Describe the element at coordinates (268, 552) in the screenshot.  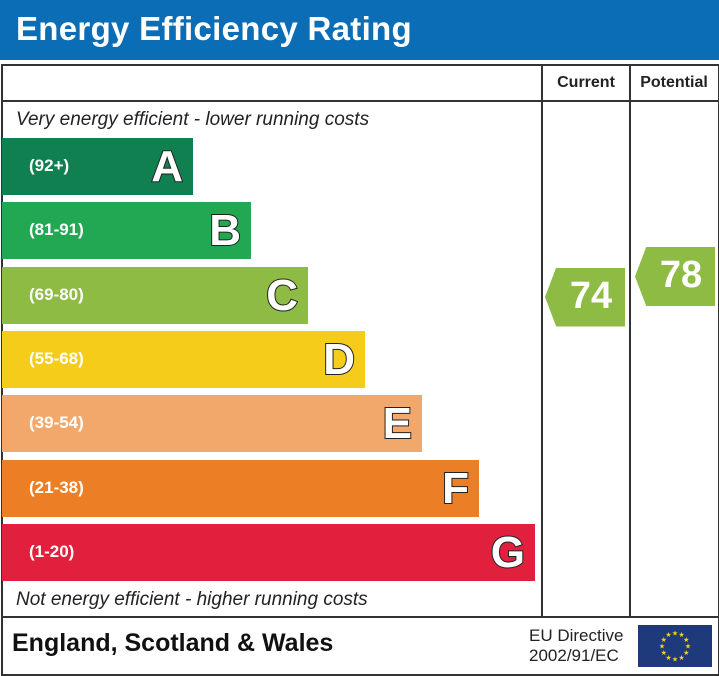
I see `band-g: (1-20) G` at that location.